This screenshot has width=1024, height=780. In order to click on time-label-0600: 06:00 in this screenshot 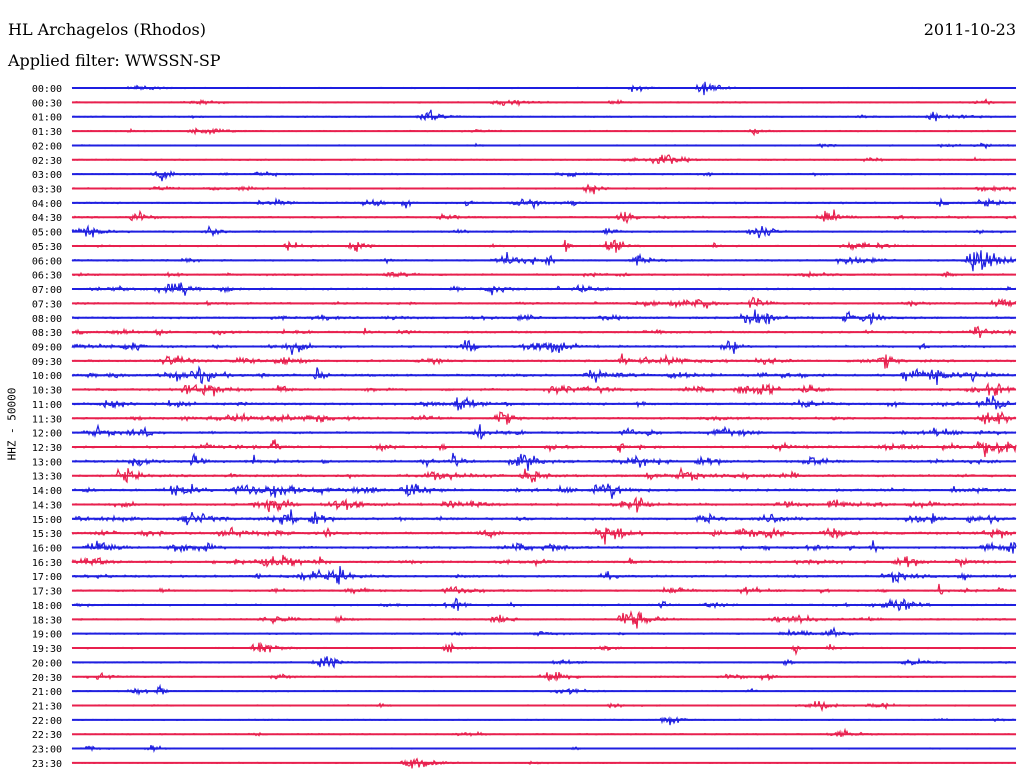, I will do `click(47, 261)`.